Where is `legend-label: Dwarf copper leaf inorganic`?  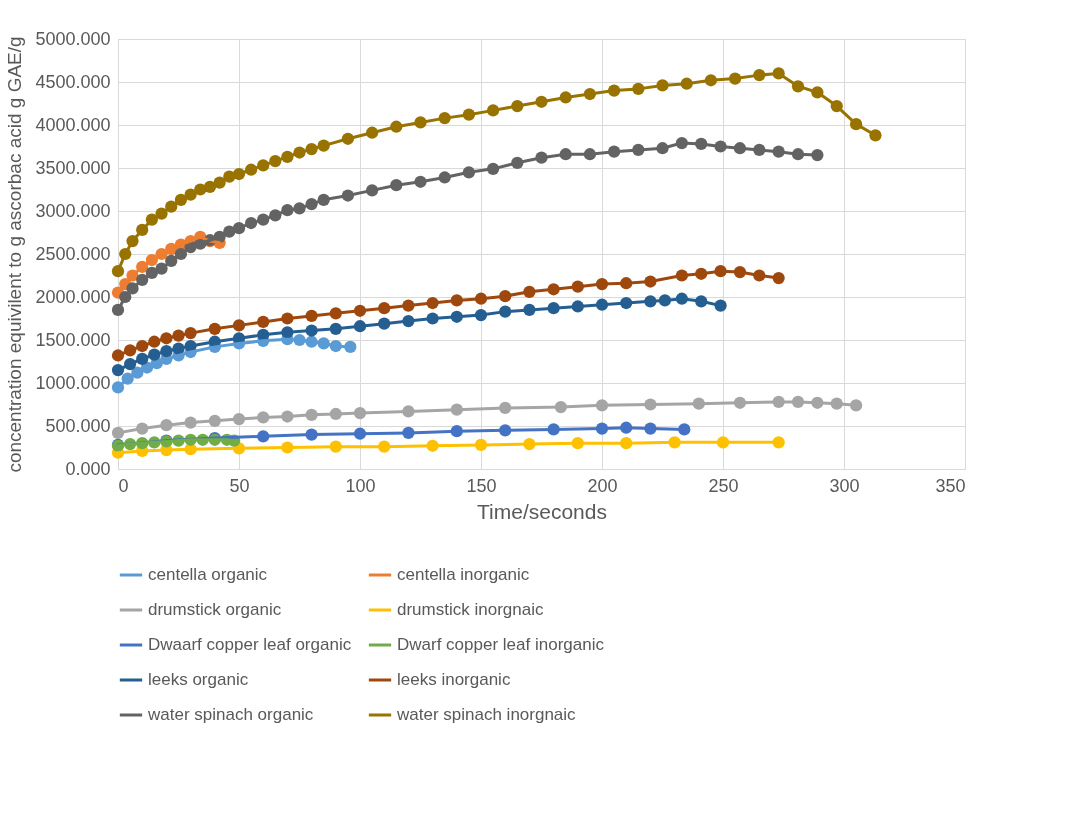 legend-label: Dwarf copper leaf inorganic is located at coordinates (501, 644).